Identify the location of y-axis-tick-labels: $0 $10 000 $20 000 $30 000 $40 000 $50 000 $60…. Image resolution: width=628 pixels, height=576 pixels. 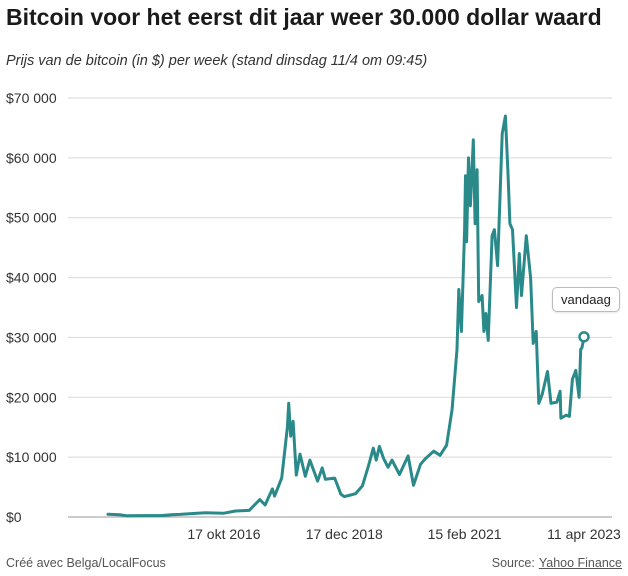
(31, 307).